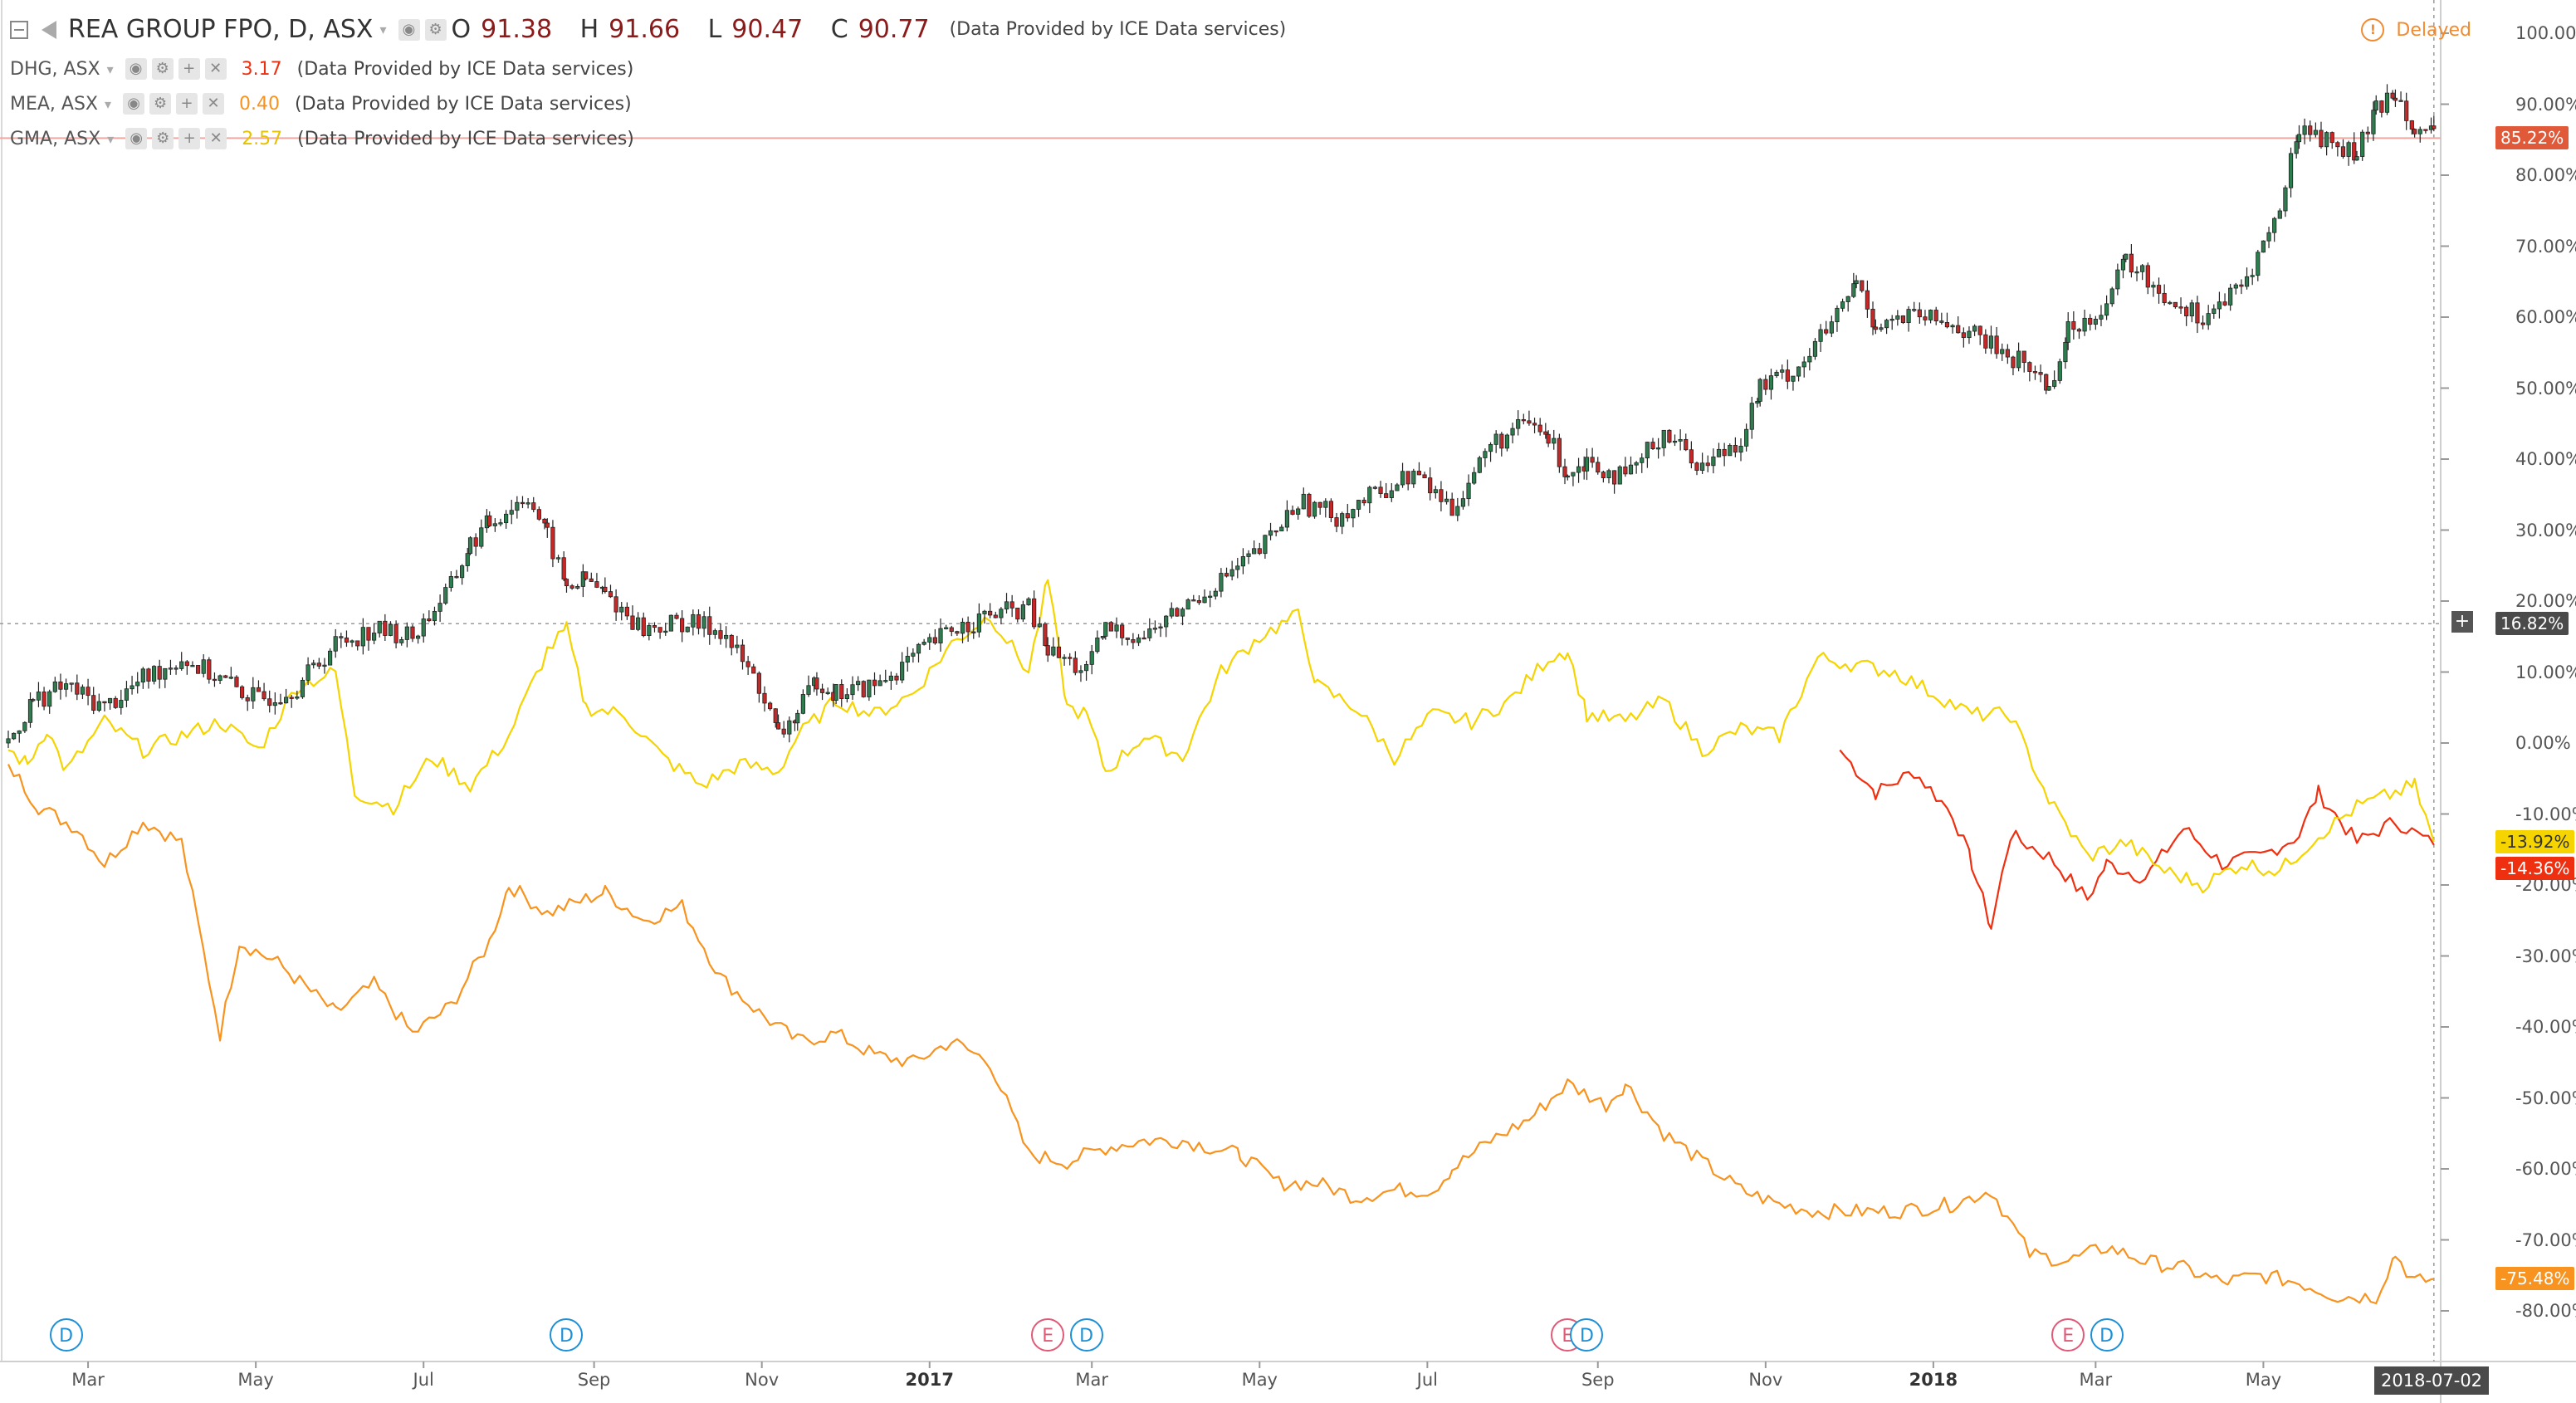 The height and width of the screenshot is (1403, 2576). Describe the element at coordinates (2545, 388) in the screenshot. I see `y-tick-label: 50.00%` at that location.